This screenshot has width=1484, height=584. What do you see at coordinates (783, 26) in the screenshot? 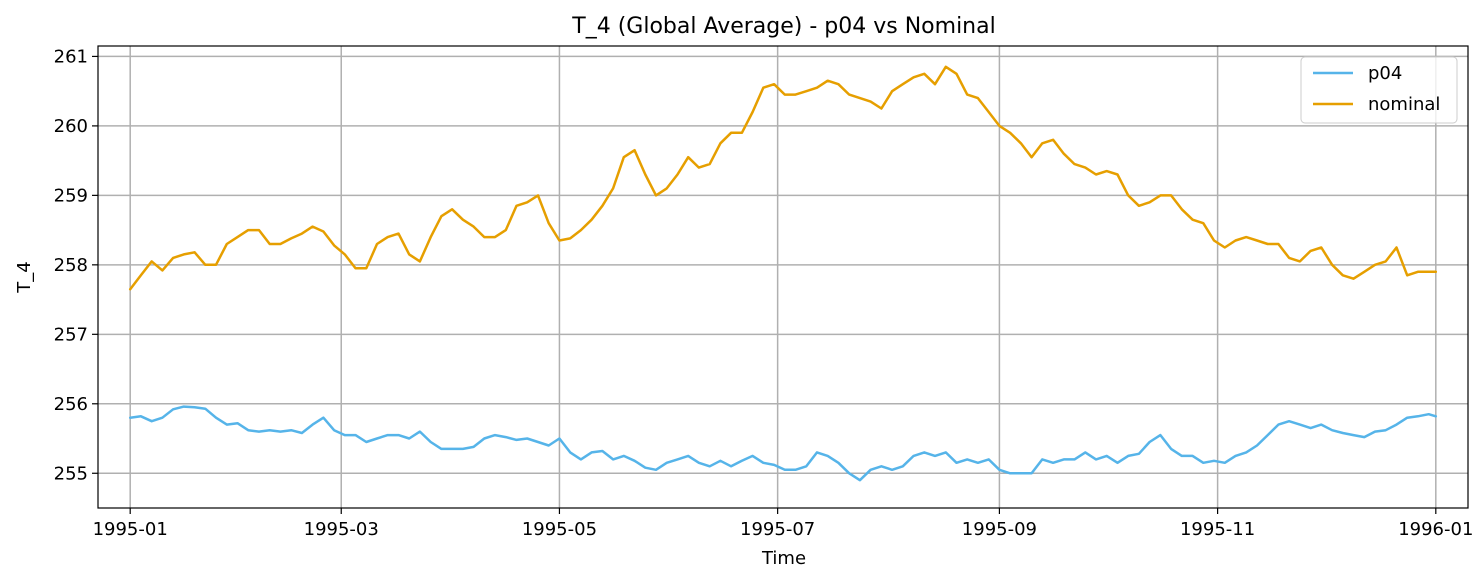
I see `chart-title: T_4 (Global Average) - p04 vs Nominal` at bounding box center [783, 26].